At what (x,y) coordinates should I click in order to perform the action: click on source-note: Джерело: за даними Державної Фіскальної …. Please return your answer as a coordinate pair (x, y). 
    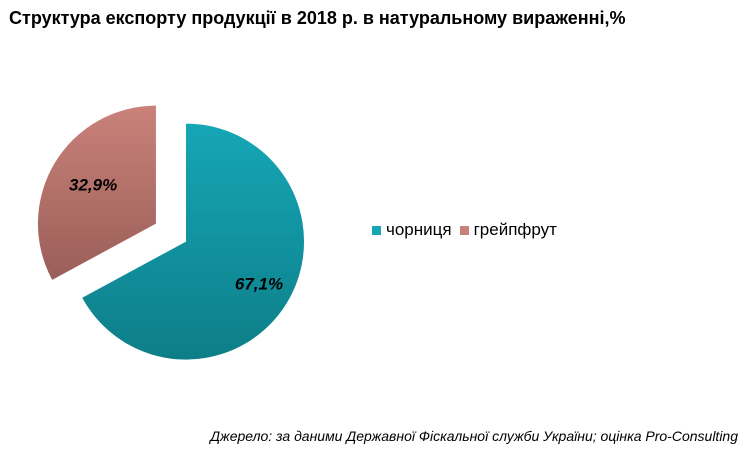
    Looking at the image, I should click on (474, 436).